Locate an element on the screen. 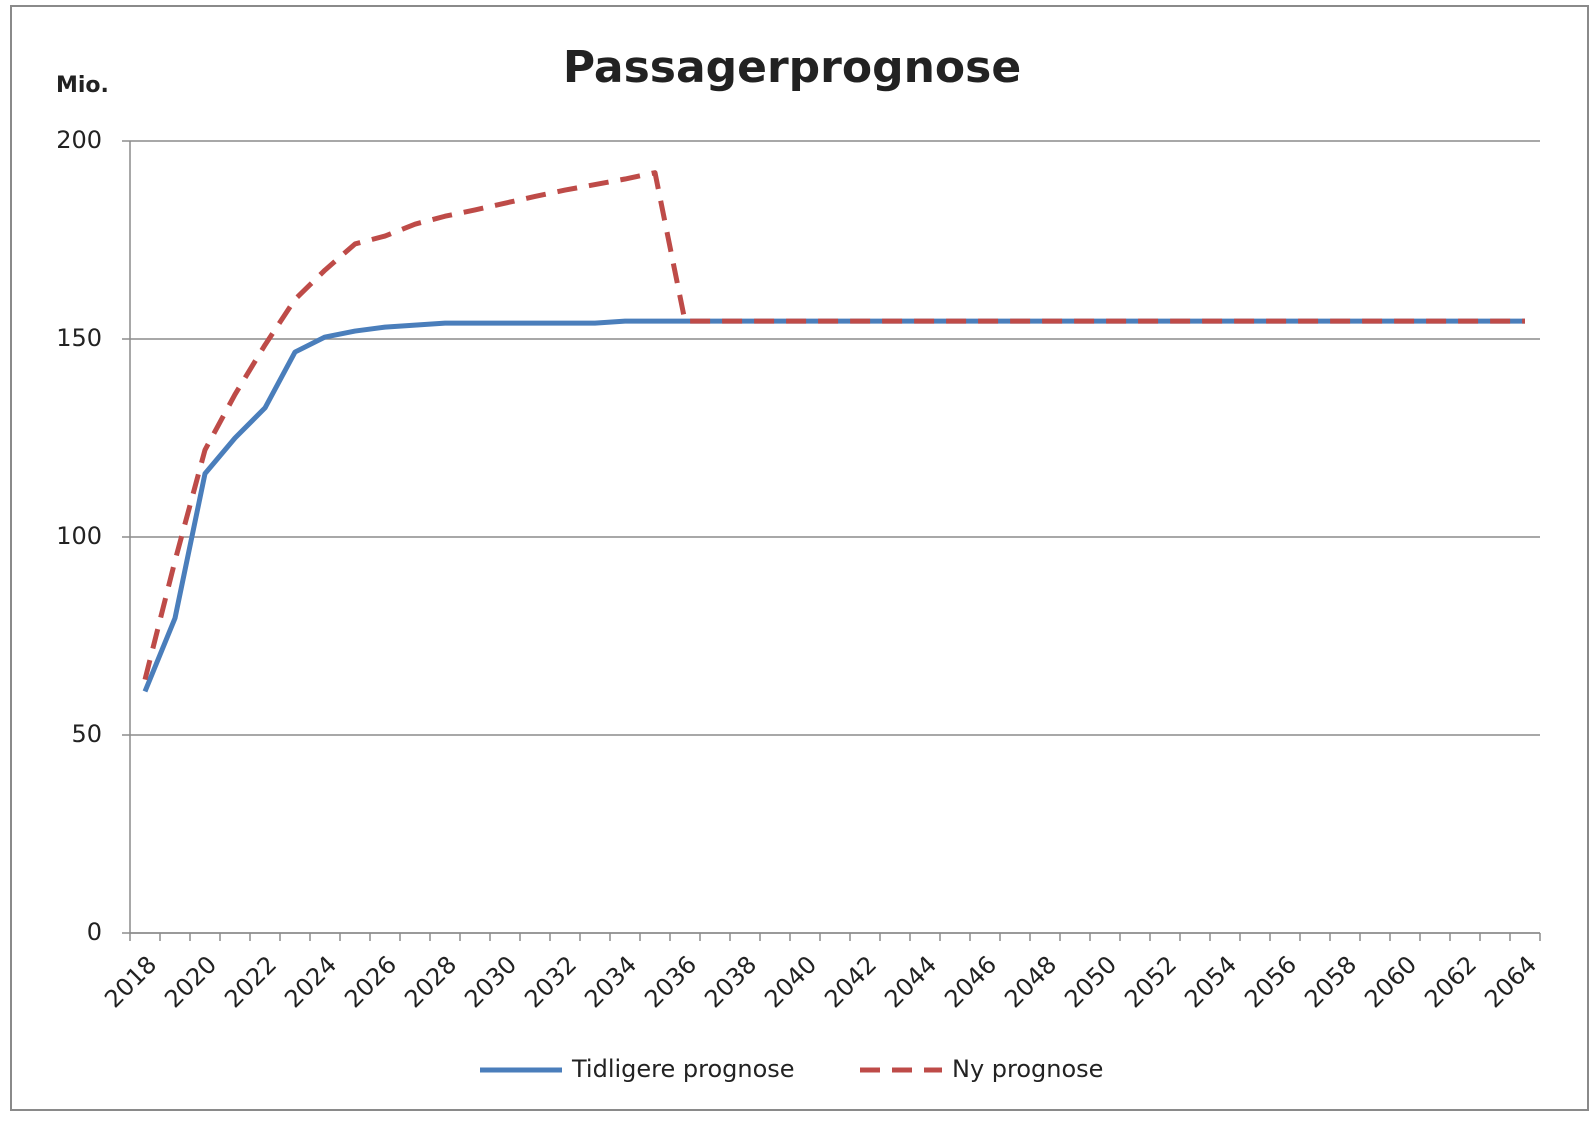  chart-title: Passagerprognose is located at coordinates (792, 67).